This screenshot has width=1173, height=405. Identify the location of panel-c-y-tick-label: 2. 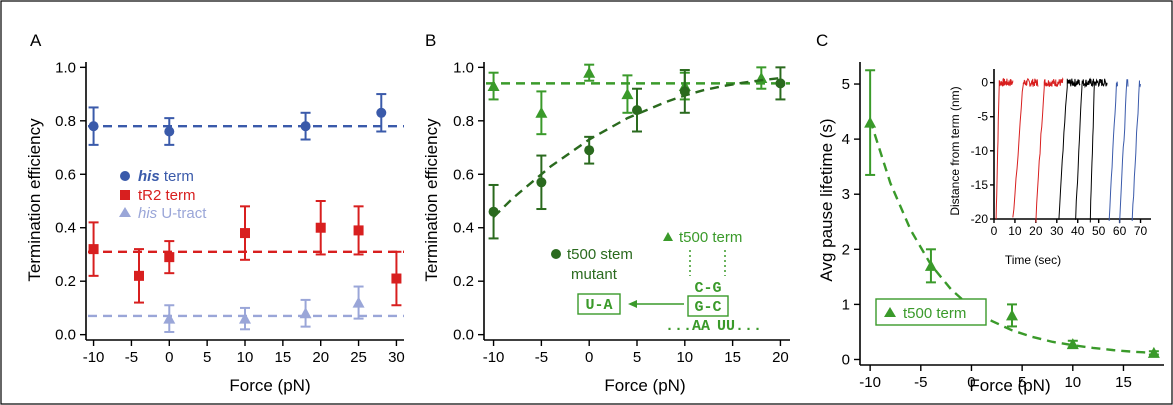
(846, 249).